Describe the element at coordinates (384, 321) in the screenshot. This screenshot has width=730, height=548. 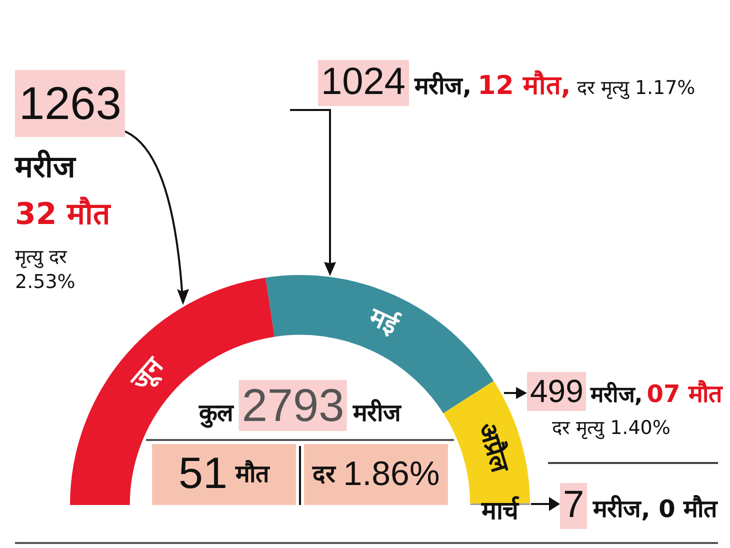
I see `slice-label: मई` at that location.